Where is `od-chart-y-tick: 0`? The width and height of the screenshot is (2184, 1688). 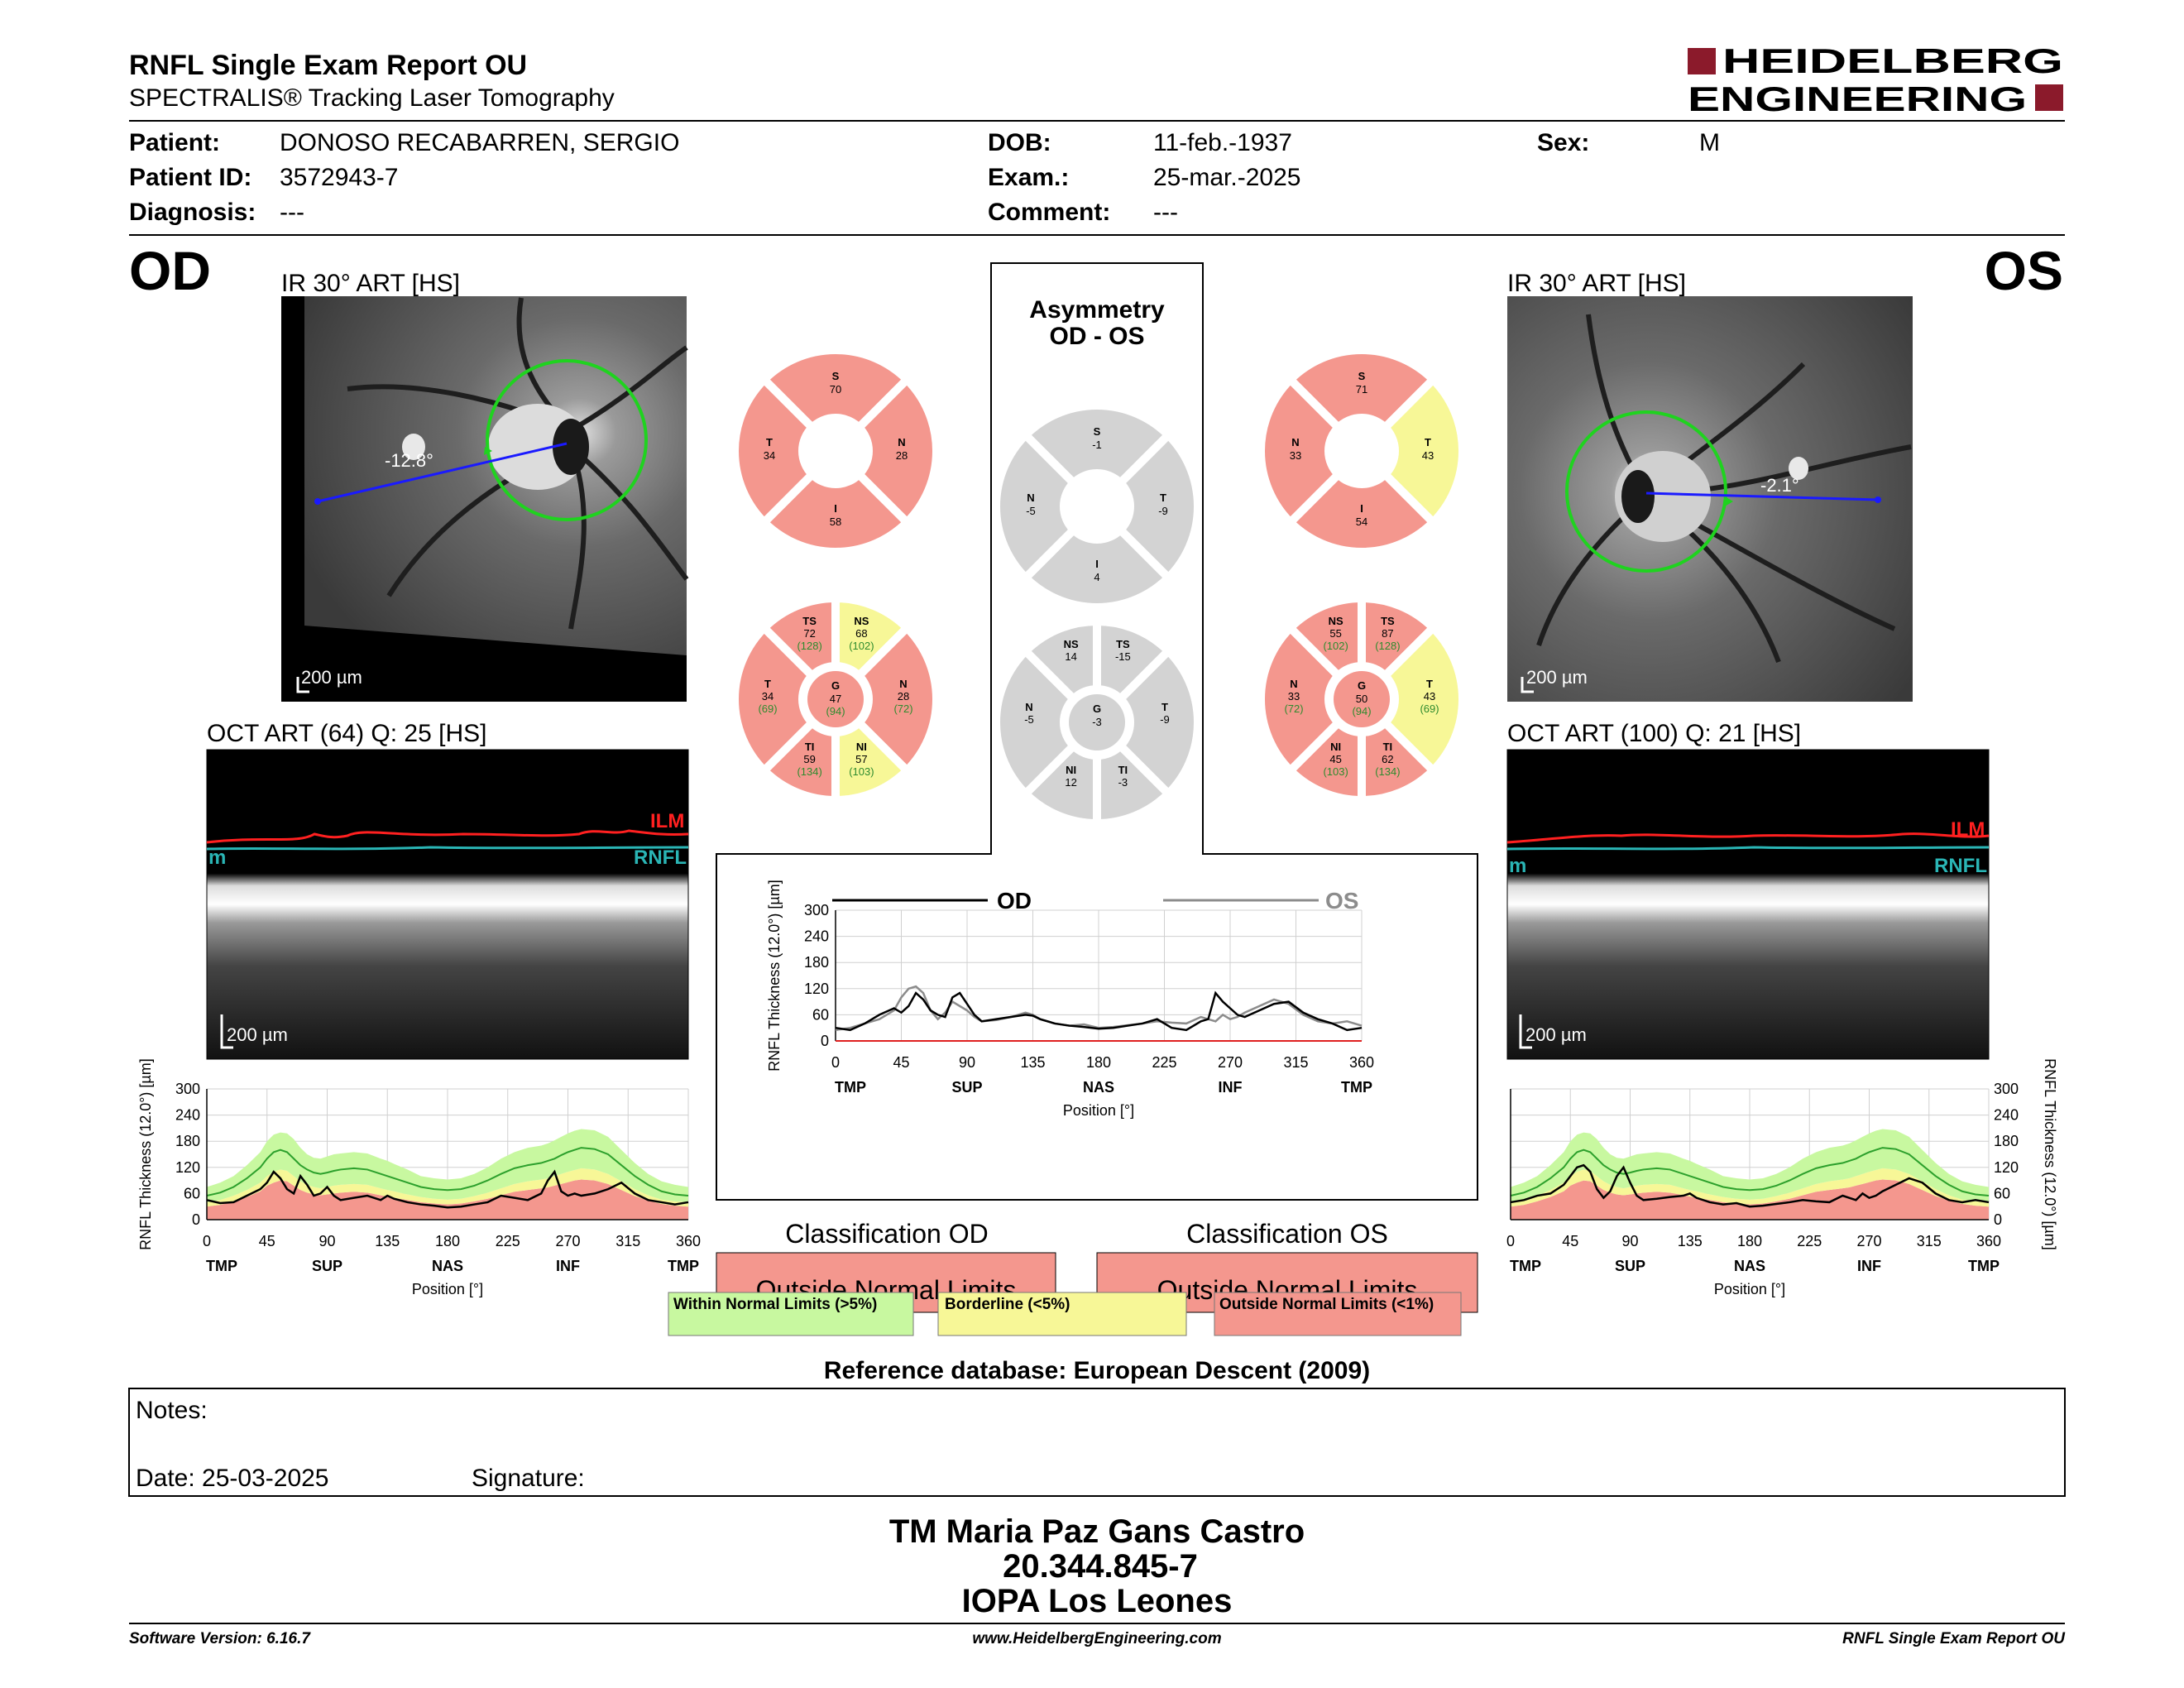
od-chart-y-tick: 0 is located at coordinates (196, 1219).